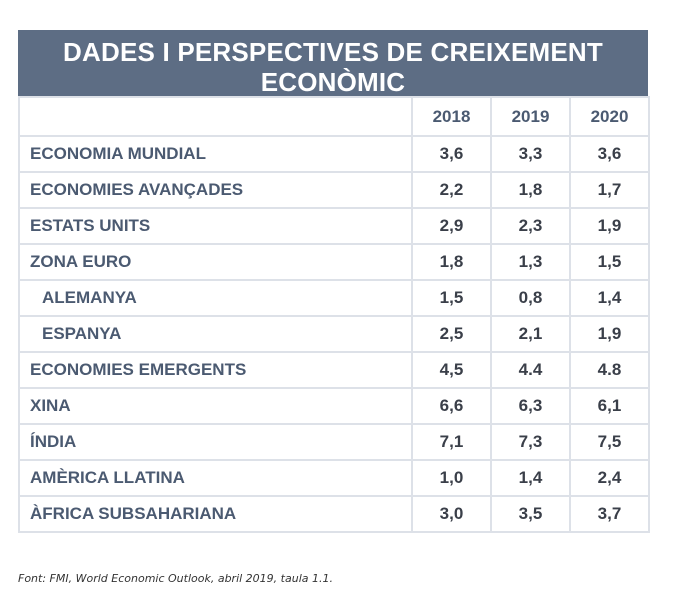  I want to click on cell-value: 4,5, so click(451, 370).